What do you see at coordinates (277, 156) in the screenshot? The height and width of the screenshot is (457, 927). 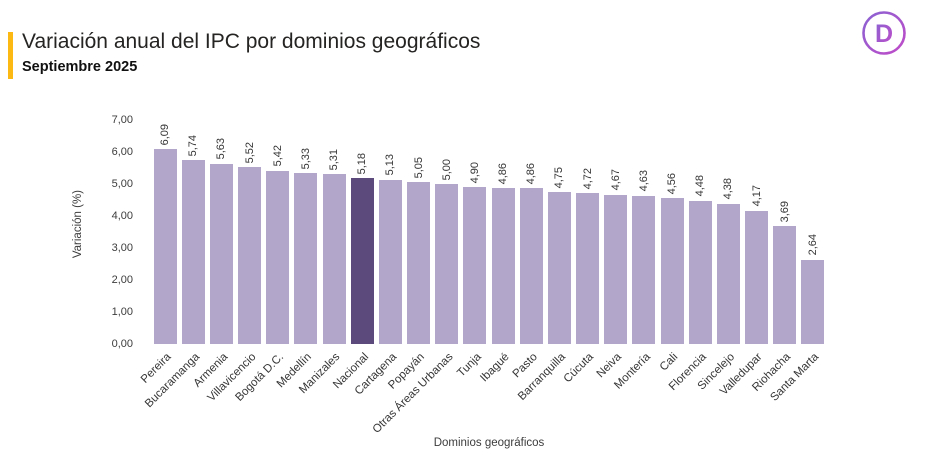 I see `bar-value-label: 5,42` at bounding box center [277, 156].